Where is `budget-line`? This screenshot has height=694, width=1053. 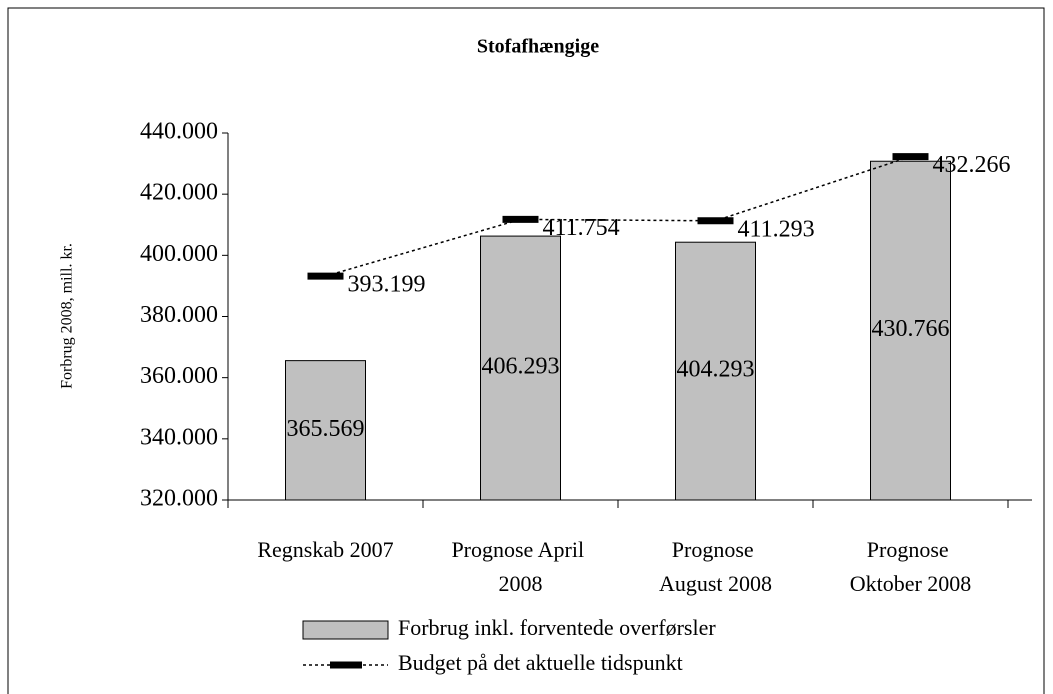 budget-line is located at coordinates (618, 216).